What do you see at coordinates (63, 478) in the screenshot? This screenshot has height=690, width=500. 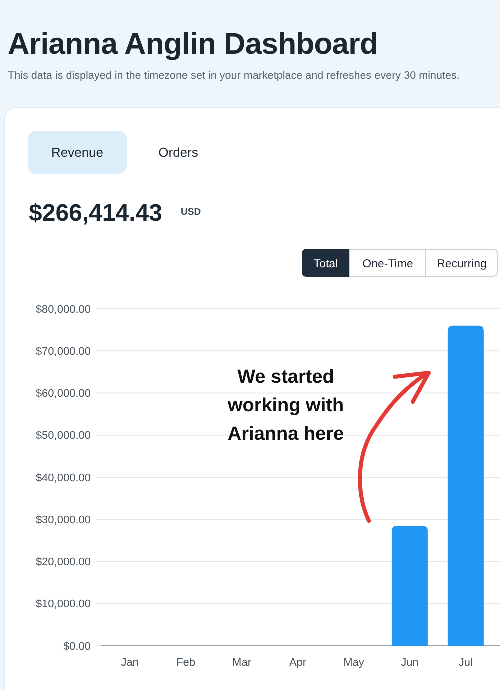 I see `y-tick-label: $40,000.00` at bounding box center [63, 478].